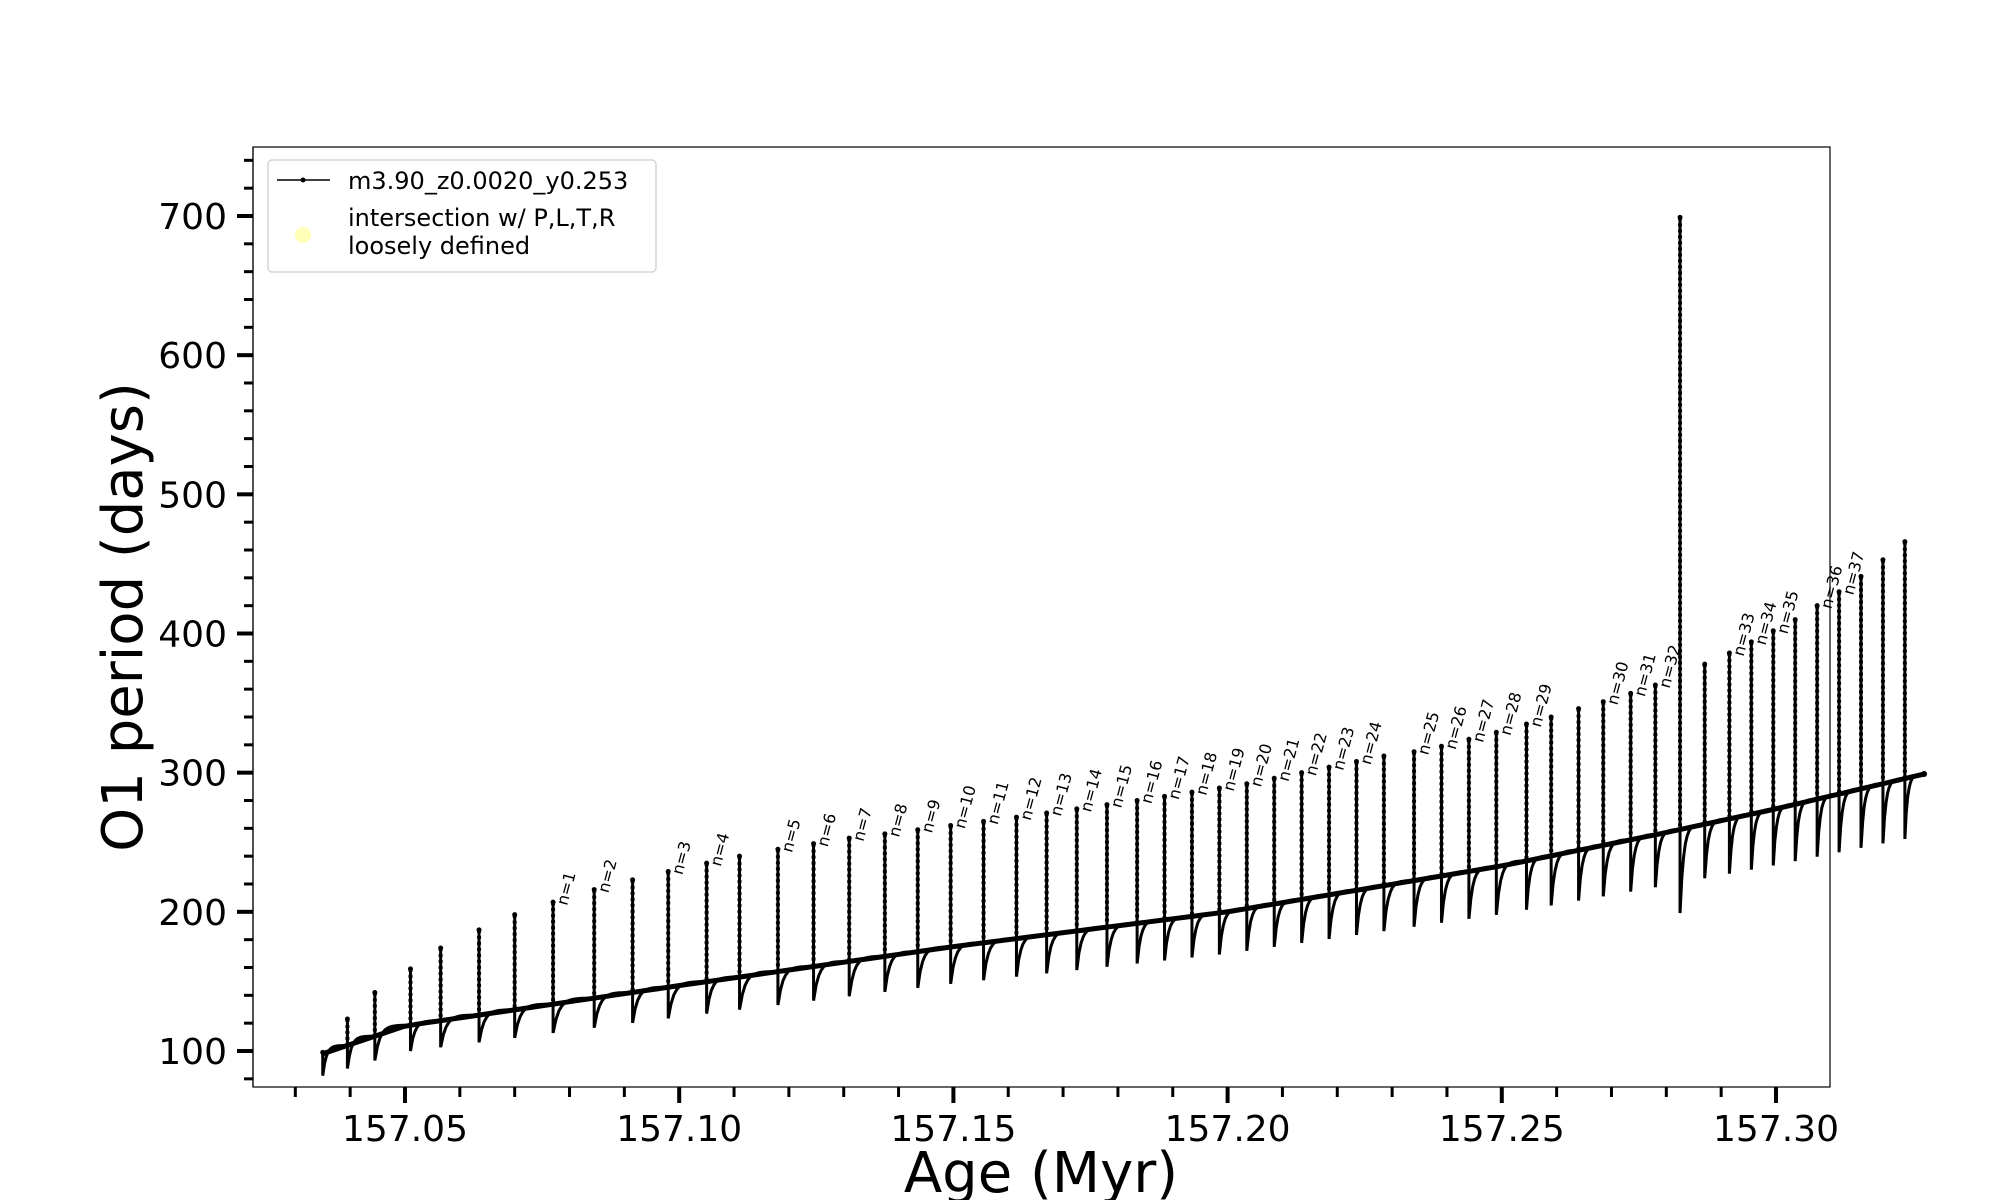  I want to click on x-tick-label: 157.05, so click(405, 1129).